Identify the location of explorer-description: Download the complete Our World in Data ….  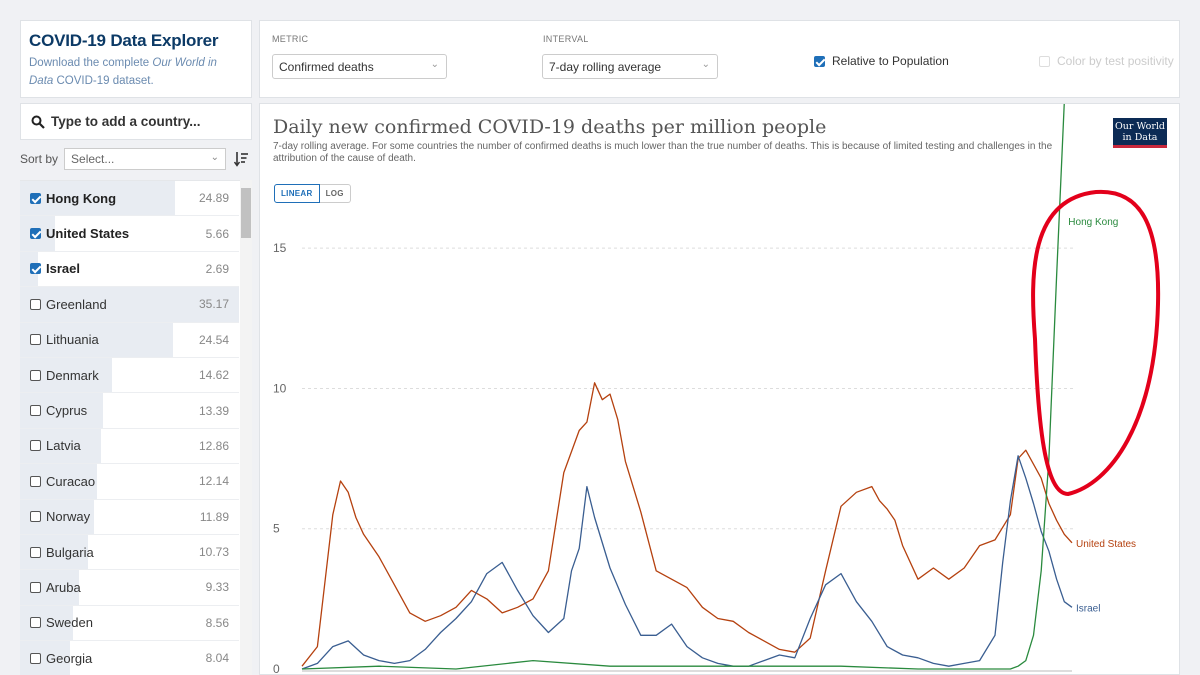
(136, 72).